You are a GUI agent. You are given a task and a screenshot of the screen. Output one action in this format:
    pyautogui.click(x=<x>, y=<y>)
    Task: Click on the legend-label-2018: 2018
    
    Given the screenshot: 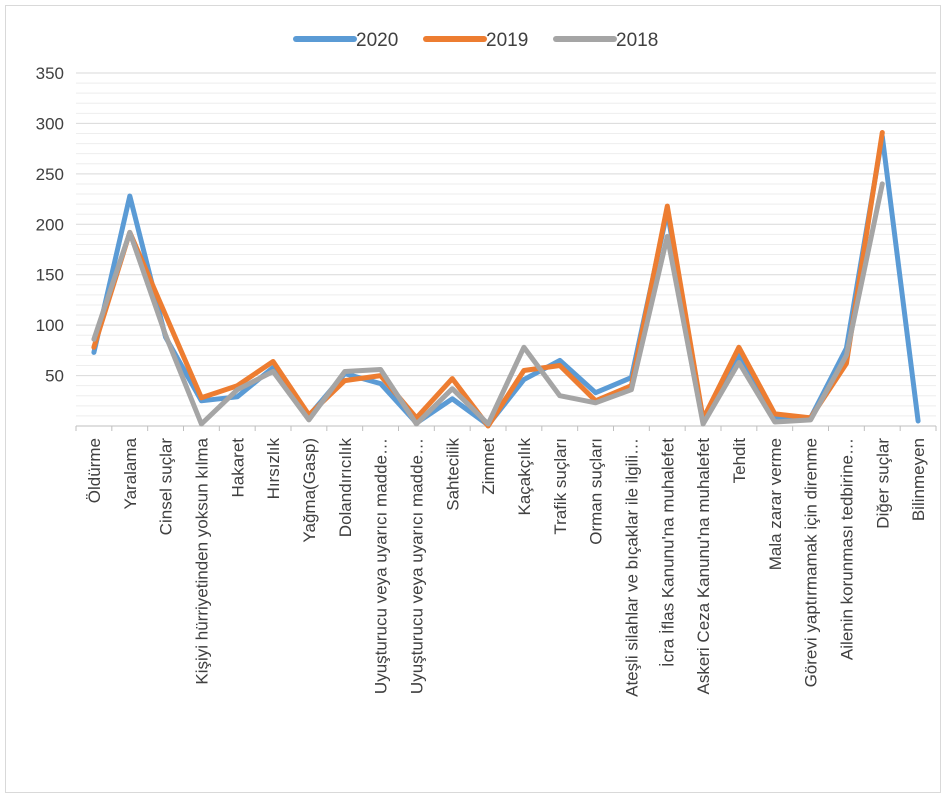 What is the action you would take?
    pyautogui.click(x=637, y=40)
    